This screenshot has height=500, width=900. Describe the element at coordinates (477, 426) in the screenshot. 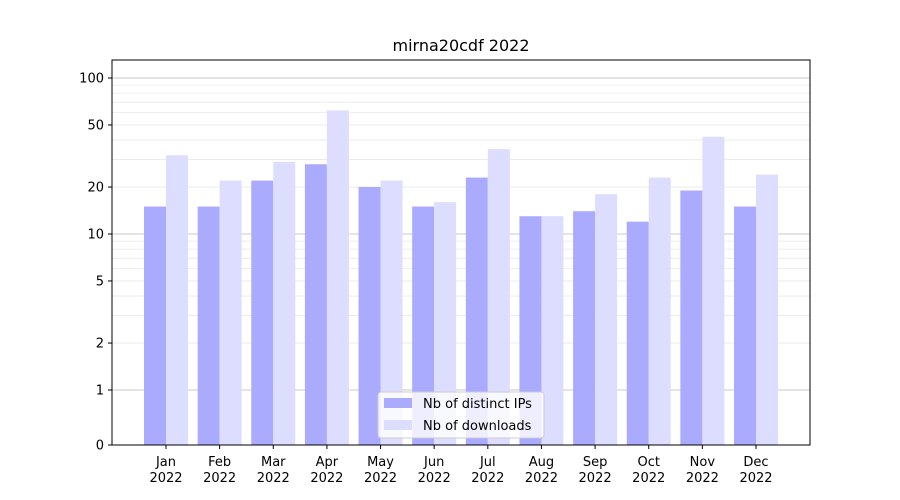

I see `legend-label-downloads: Nb of downloads` at that location.